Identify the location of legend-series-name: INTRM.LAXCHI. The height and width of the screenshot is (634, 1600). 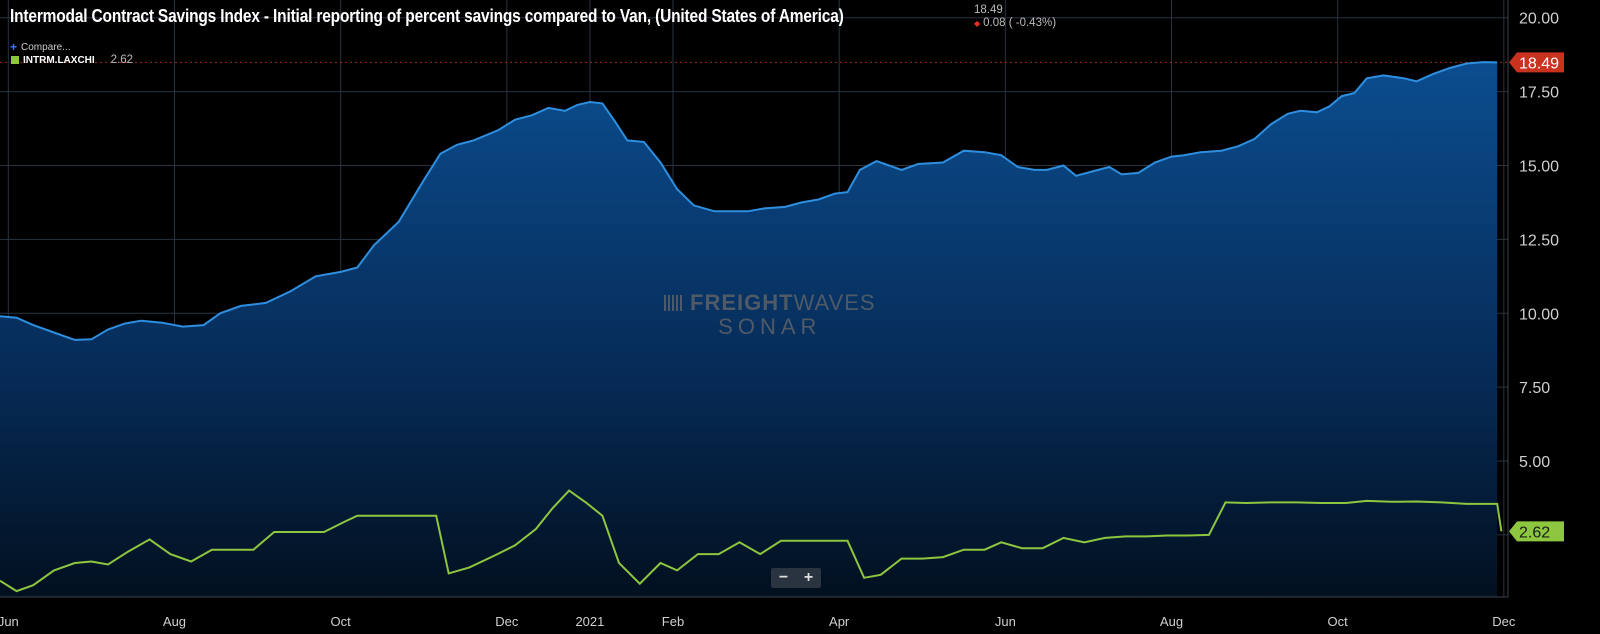
(59, 60).